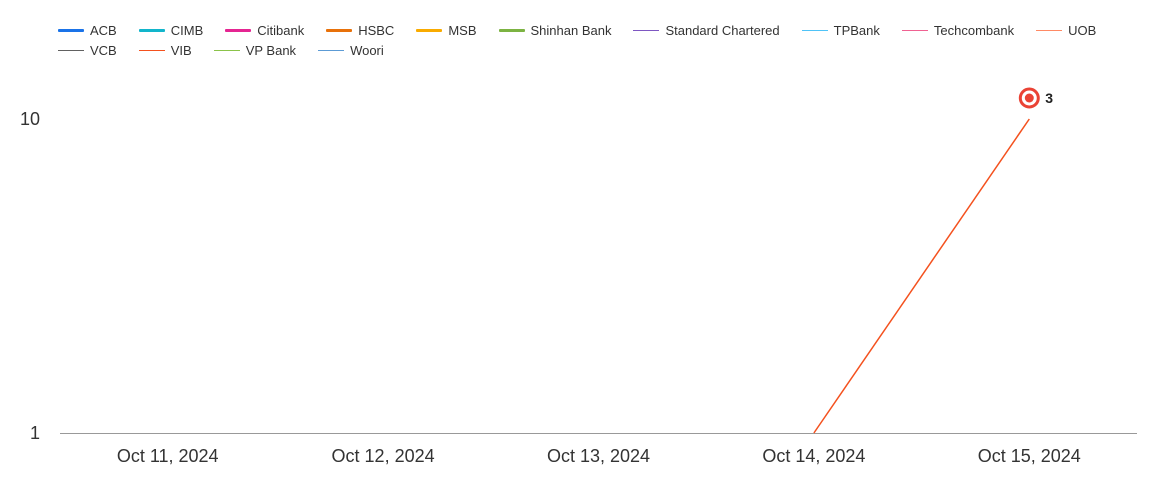 The width and height of the screenshot is (1162, 485). What do you see at coordinates (383, 456) in the screenshot?
I see `x-tick-label: Oct 12, 2024` at bounding box center [383, 456].